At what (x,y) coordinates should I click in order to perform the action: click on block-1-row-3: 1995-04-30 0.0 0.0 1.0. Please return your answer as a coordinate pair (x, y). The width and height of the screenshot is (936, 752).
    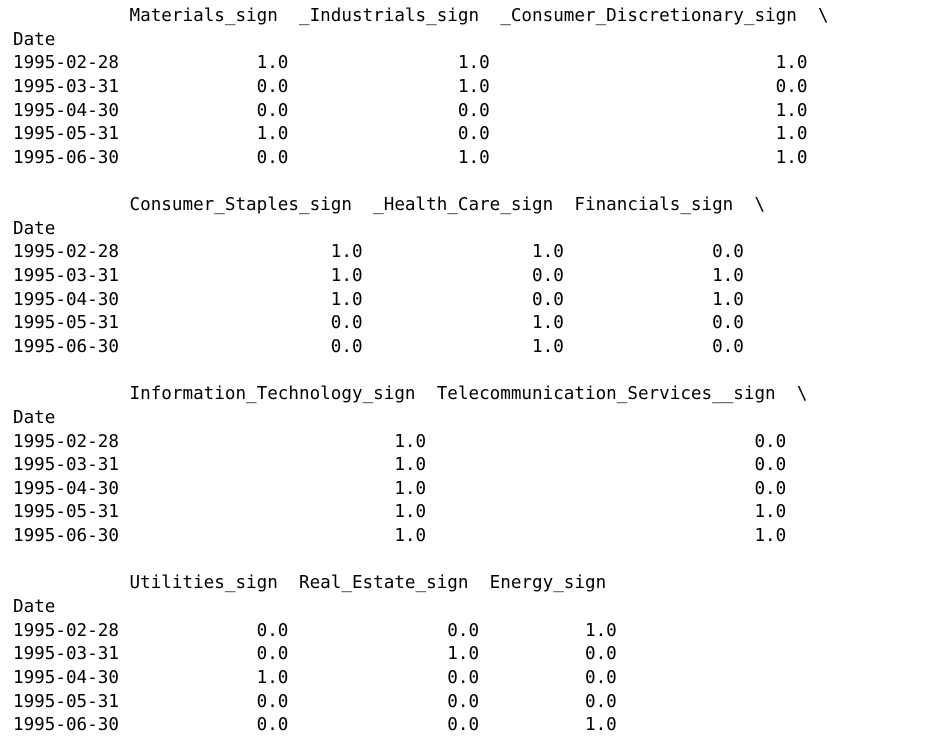
    Looking at the image, I should click on (410, 110).